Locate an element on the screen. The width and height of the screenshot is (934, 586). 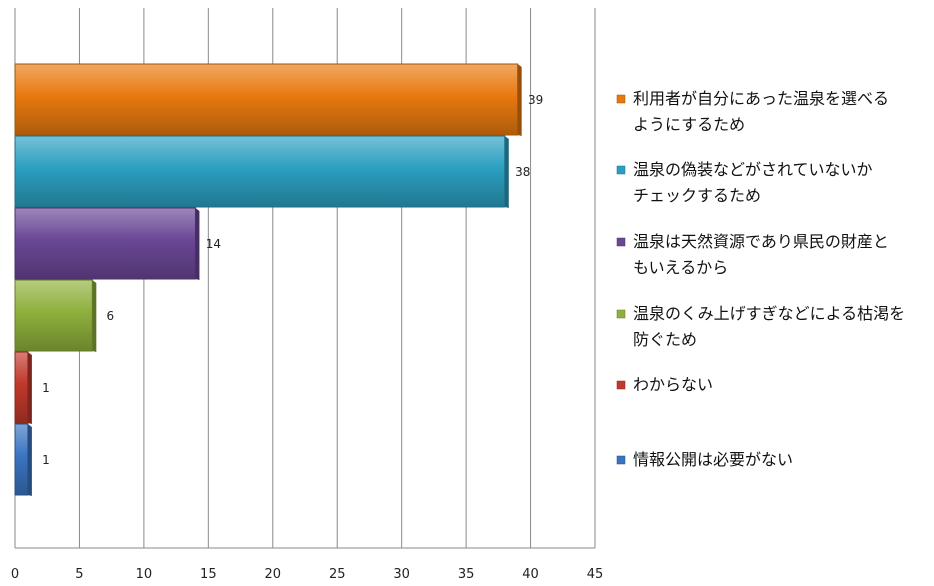
x-tick-label: 10 is located at coordinates (144, 574).